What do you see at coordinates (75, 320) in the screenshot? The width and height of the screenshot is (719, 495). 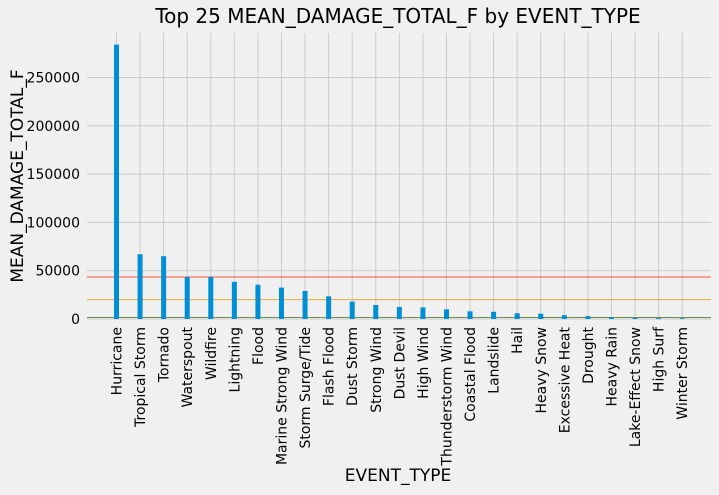 I see `y-tick-label: 0` at bounding box center [75, 320].